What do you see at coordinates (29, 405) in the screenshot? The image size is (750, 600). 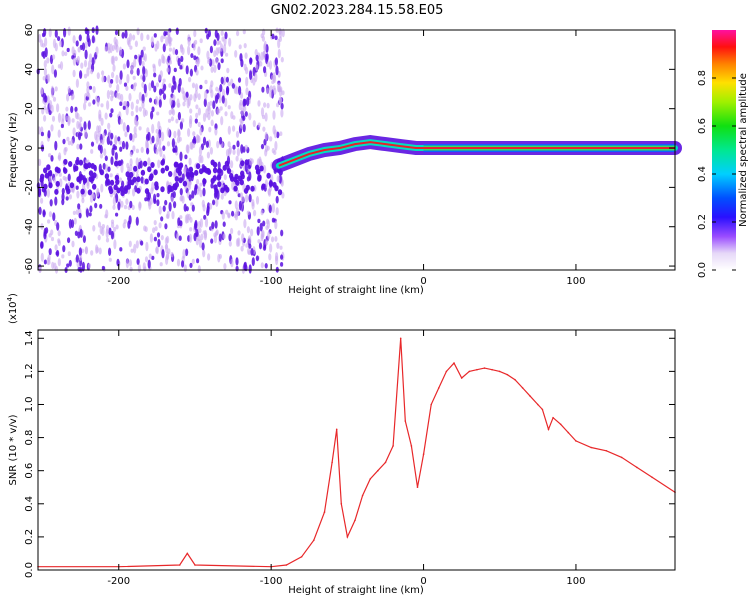 I see `snr-y-tick-label: 1.0` at bounding box center [29, 405].